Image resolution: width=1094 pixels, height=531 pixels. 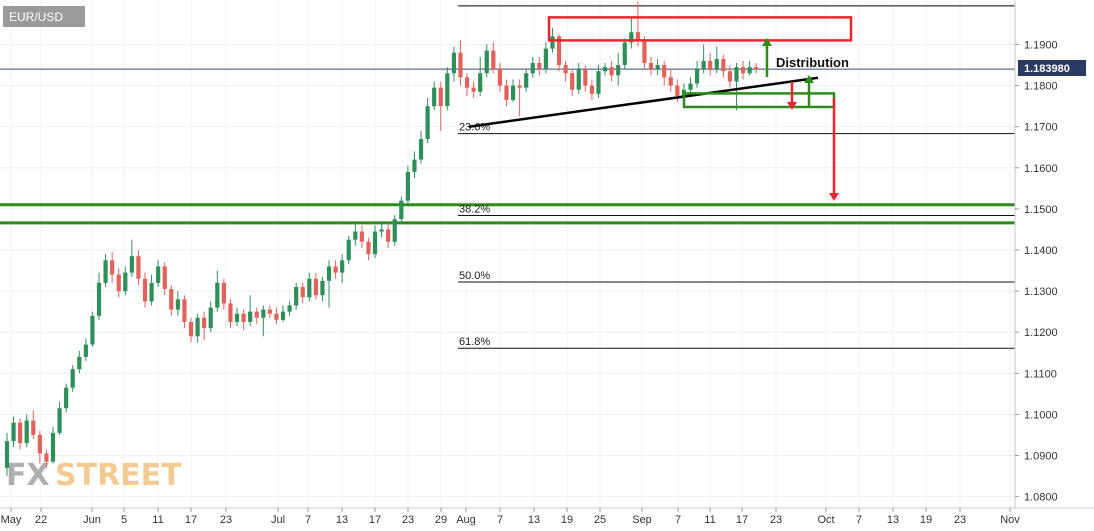 What do you see at coordinates (466, 520) in the screenshot?
I see `x-tick-label: Aug` at bounding box center [466, 520].